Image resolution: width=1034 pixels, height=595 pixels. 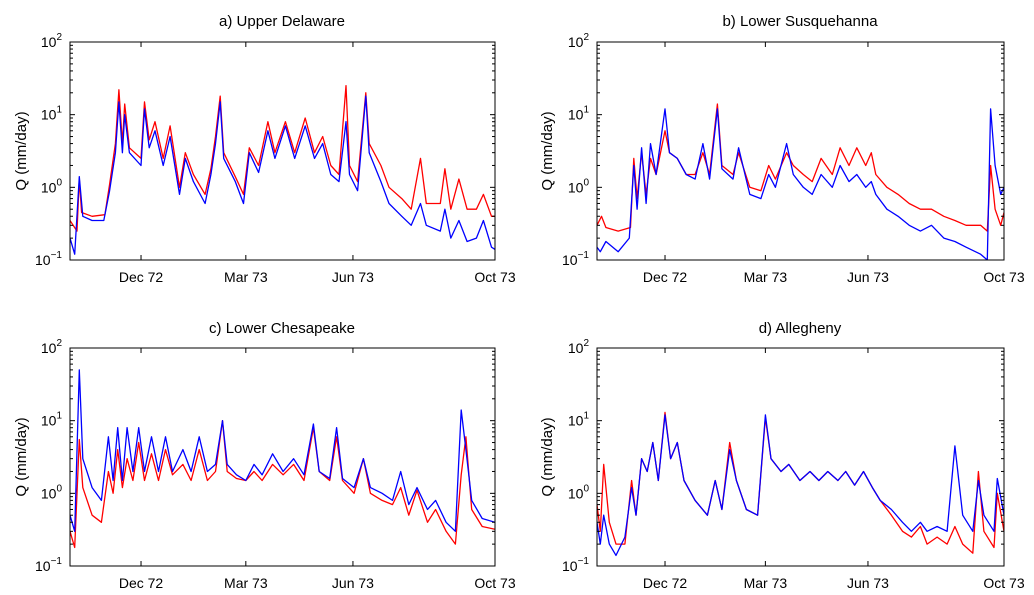 What do you see at coordinates (800, 328) in the screenshot?
I see `panel-title: d) Allegheny` at bounding box center [800, 328].